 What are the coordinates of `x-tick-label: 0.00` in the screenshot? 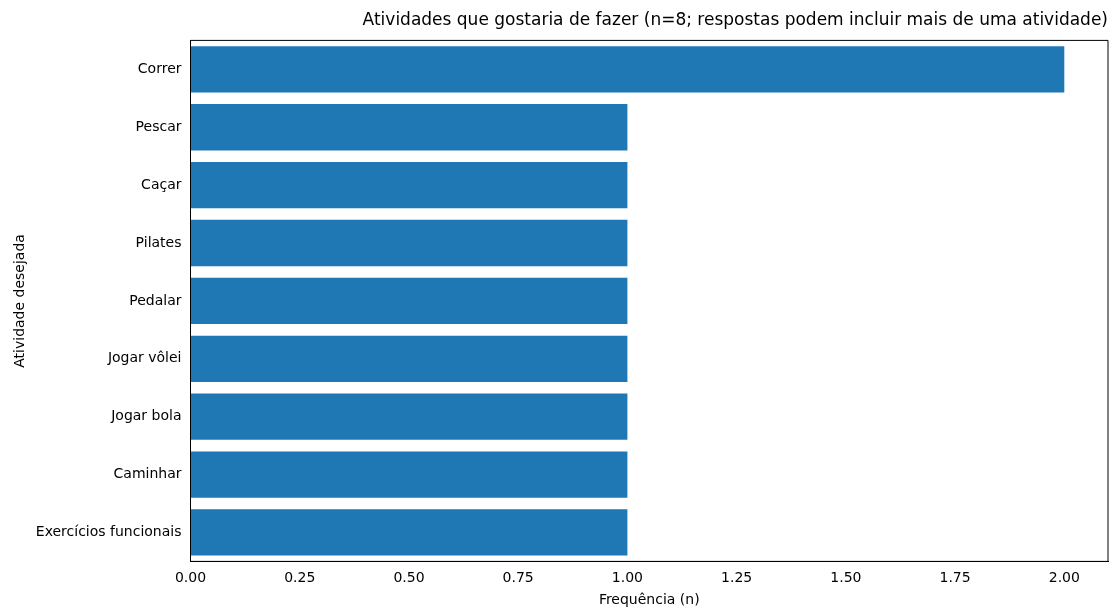 It's located at (190, 577).